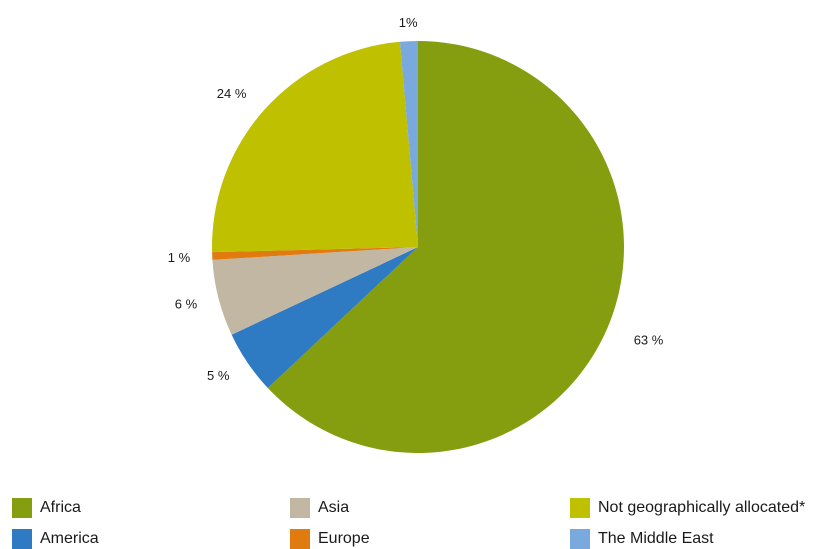 The width and height of the screenshot is (837, 549). I want to click on slice-label-africa: 63 %, so click(649, 339).